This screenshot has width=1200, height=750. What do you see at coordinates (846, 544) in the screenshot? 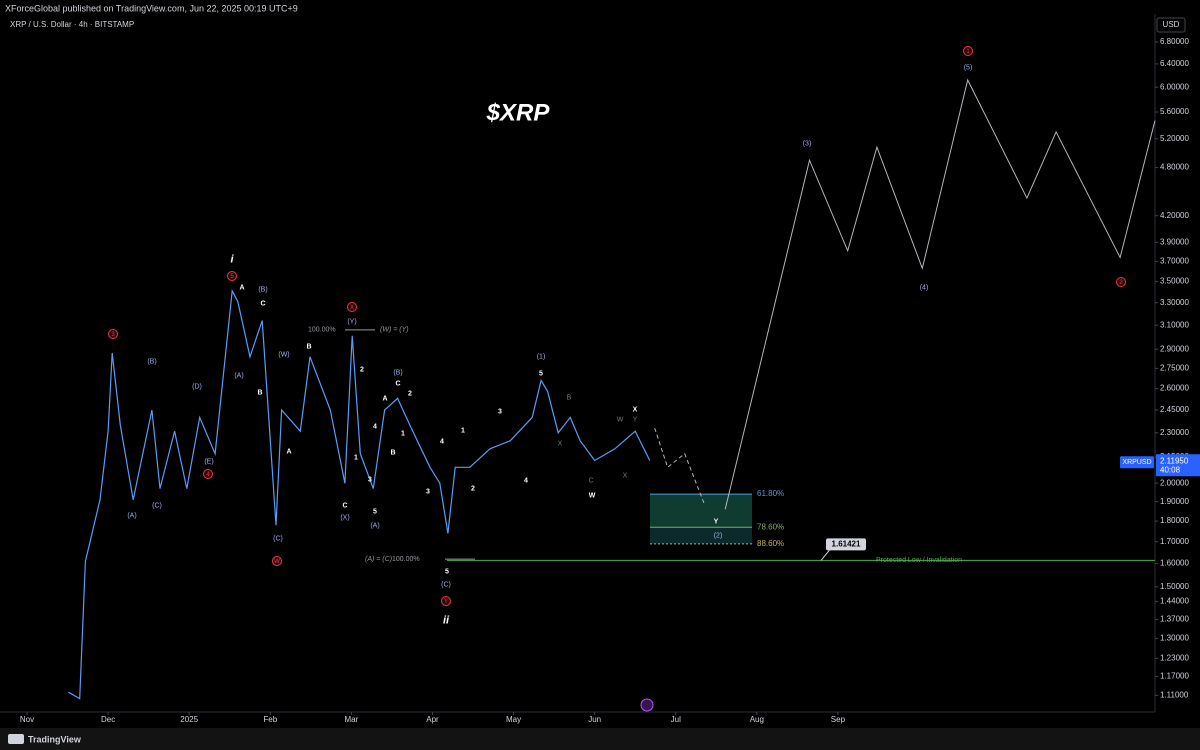
I see `callout-label: 1.61421` at bounding box center [846, 544].